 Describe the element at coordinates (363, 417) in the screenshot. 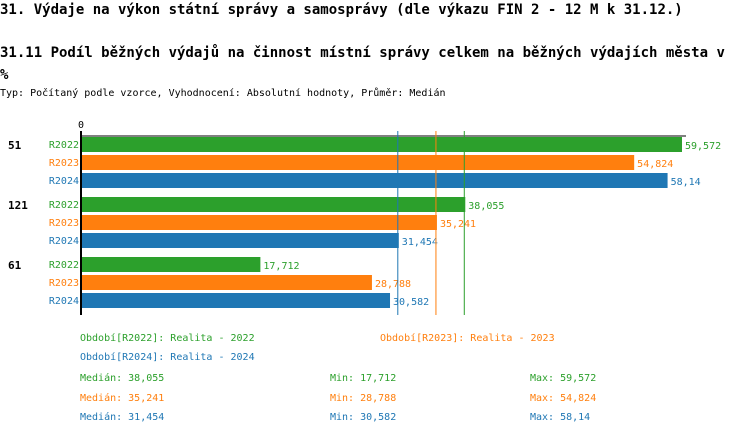

I see `min-r2024: Min: 30,582` at that location.